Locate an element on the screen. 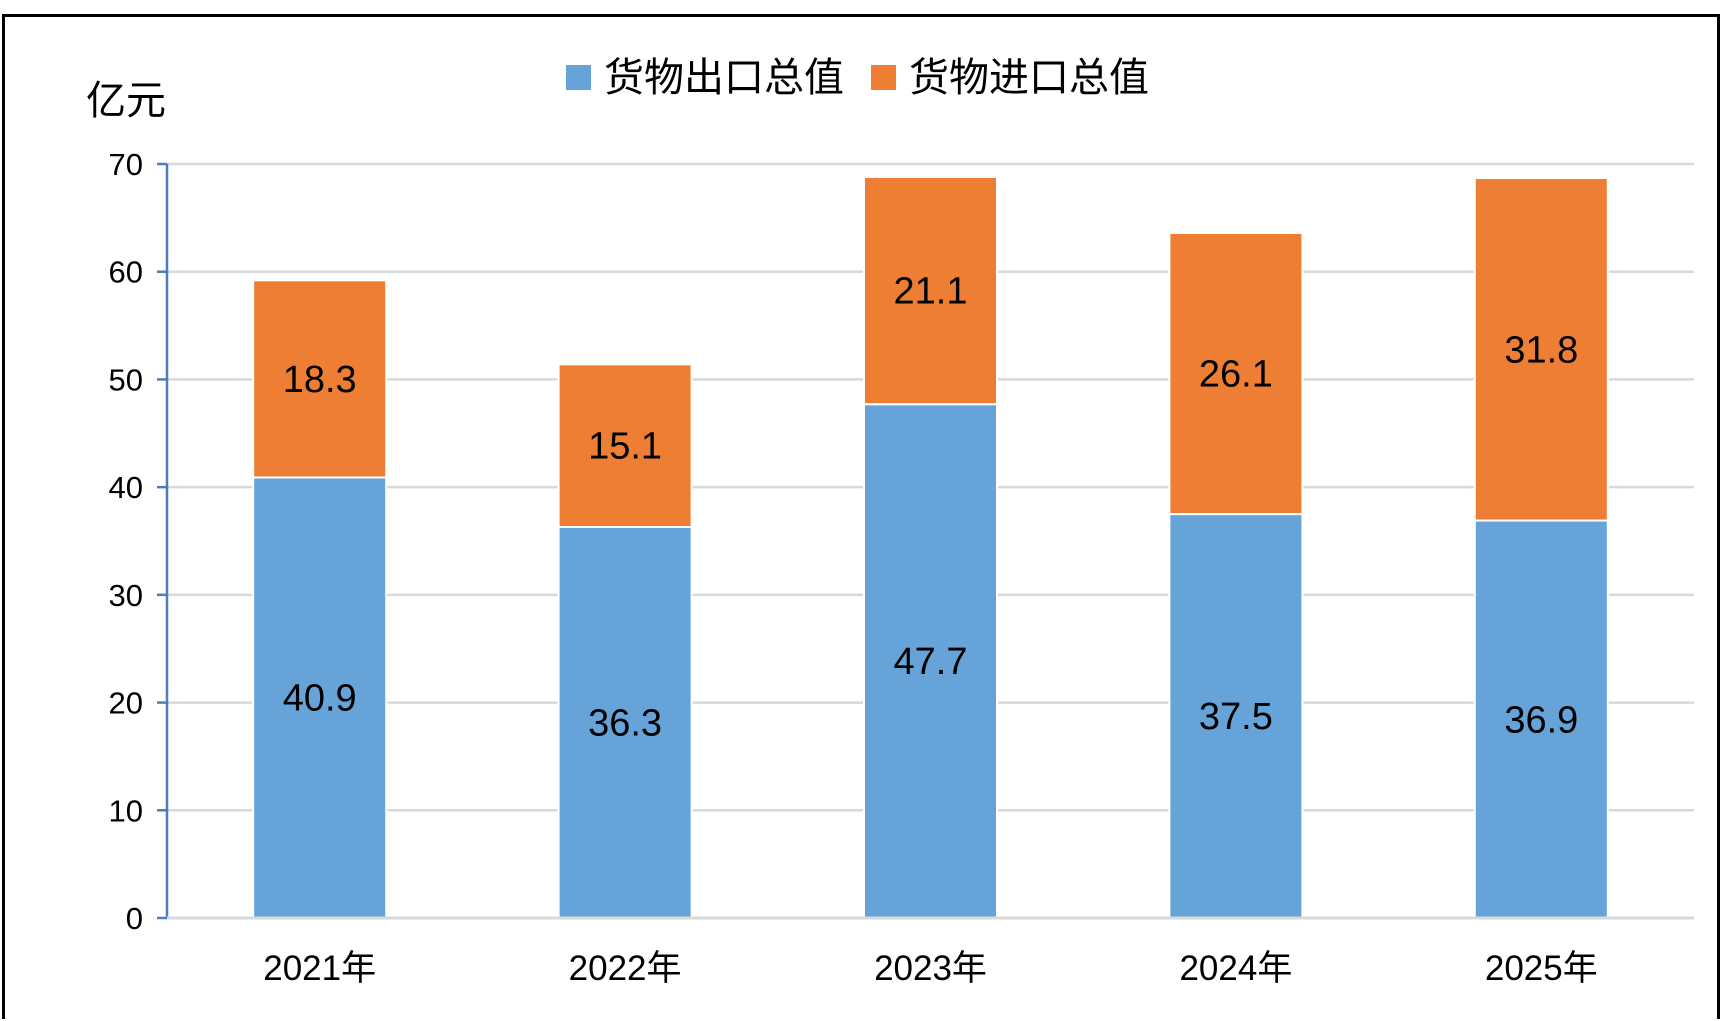 This screenshot has width=1724, height=1021. data-label: 18.3 is located at coordinates (320, 380).